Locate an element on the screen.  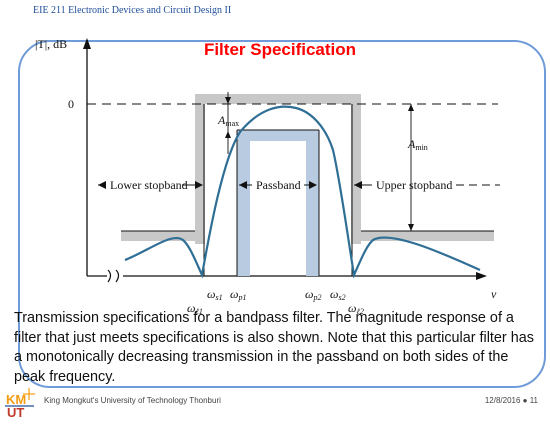
x-axis-arrow is located at coordinates (481, 276).